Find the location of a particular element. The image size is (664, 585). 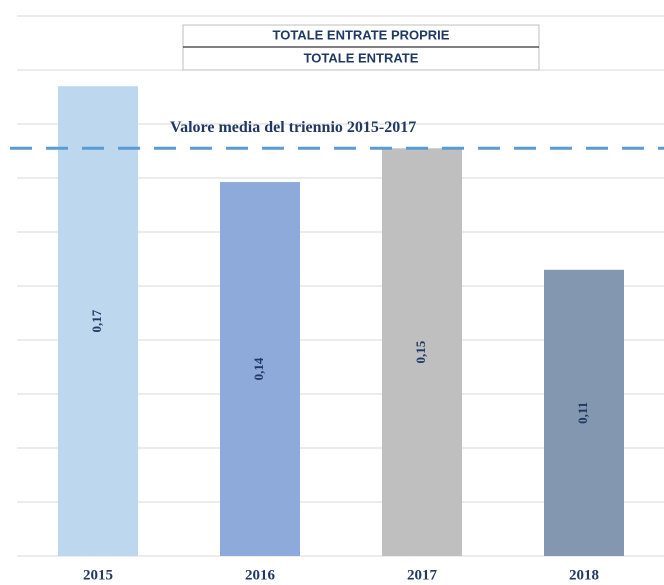

value-label: 0,14 is located at coordinates (258, 368).